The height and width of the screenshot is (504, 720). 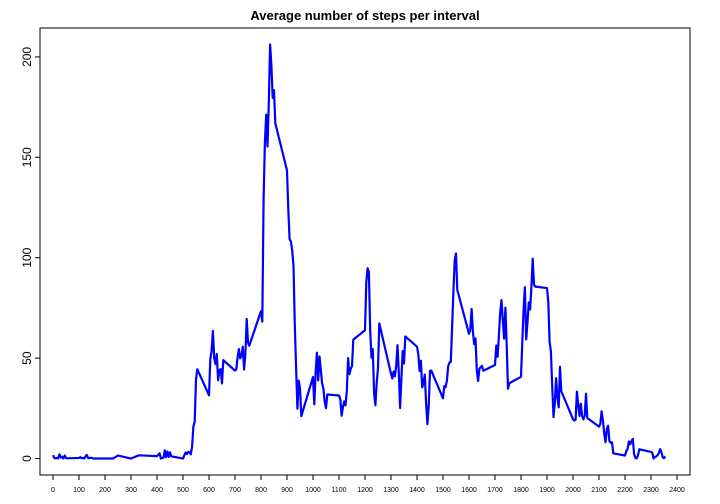 What do you see at coordinates (651, 490) in the screenshot?
I see `x-tick-label: 2300` at bounding box center [651, 490].